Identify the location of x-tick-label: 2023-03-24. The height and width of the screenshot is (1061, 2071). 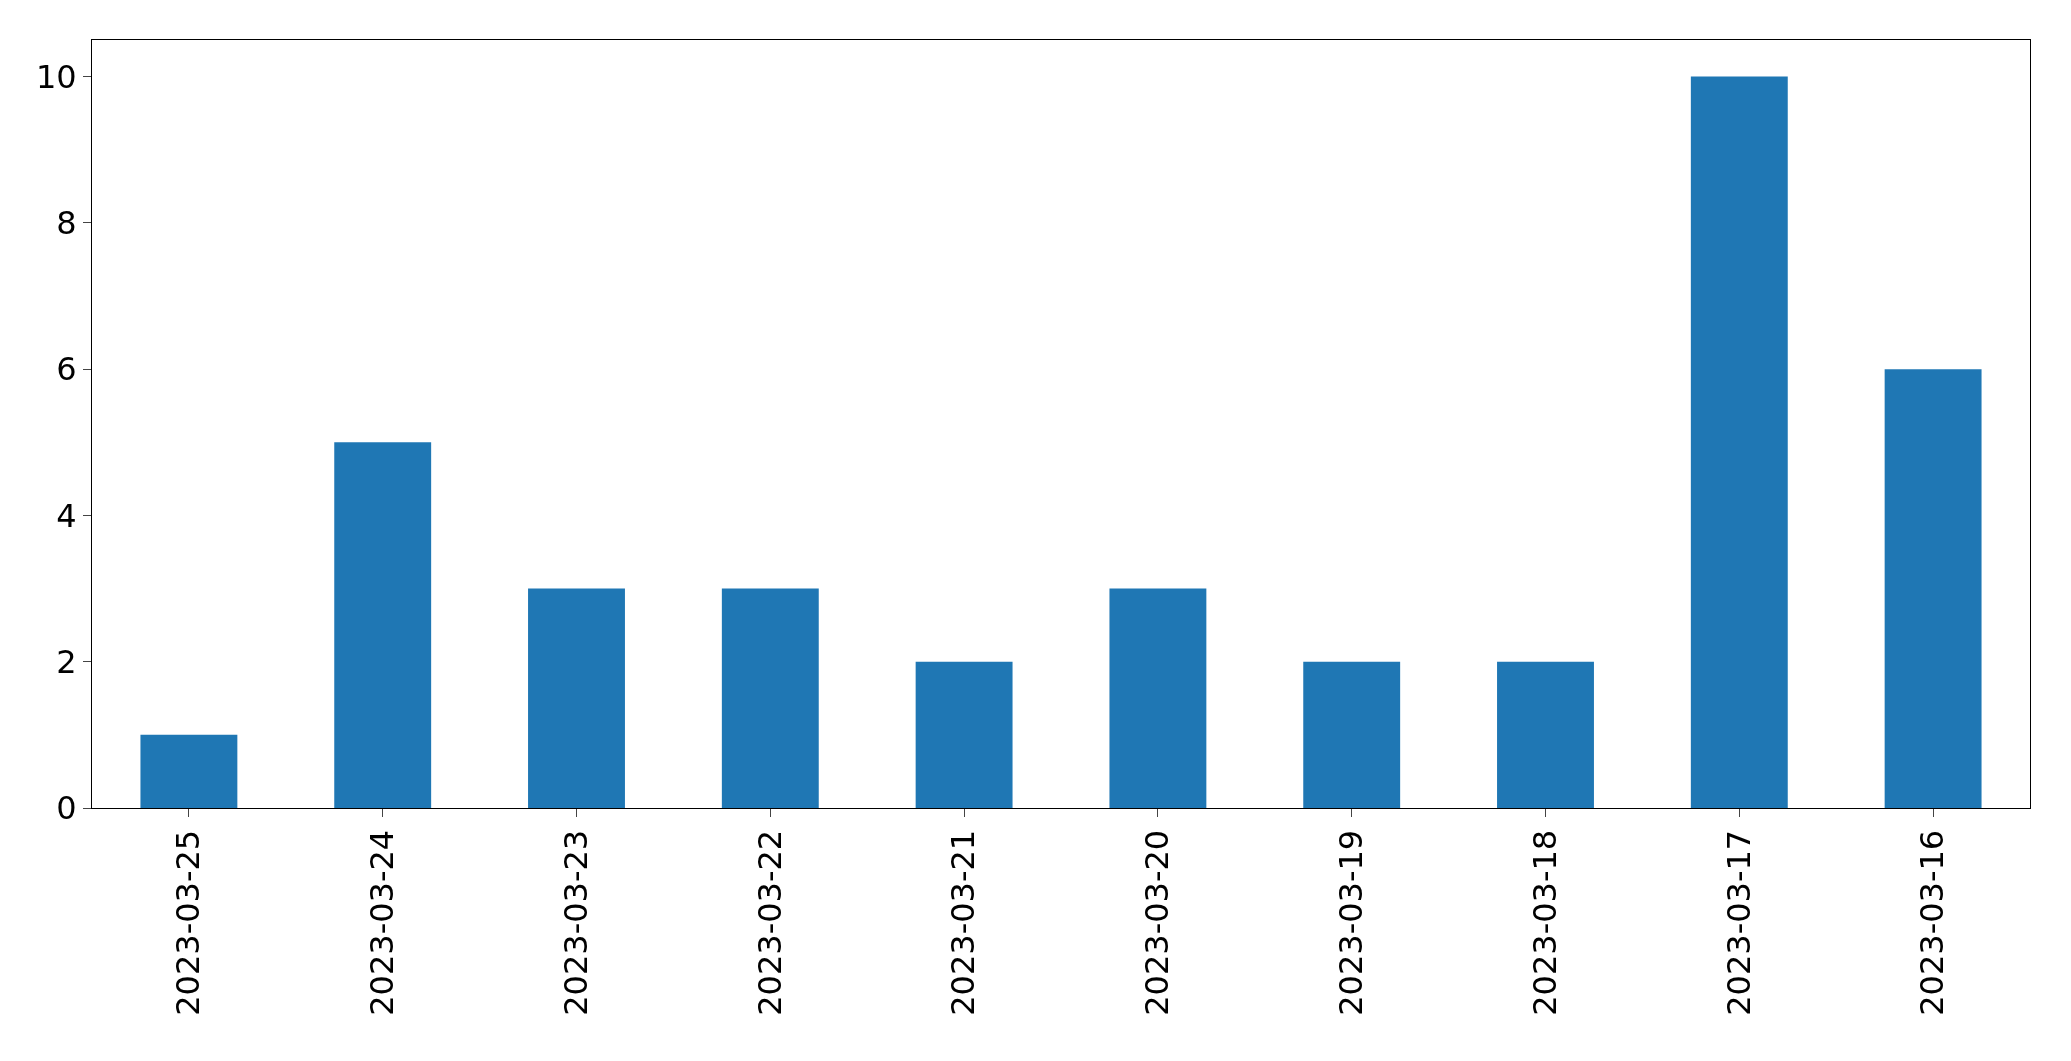
(382, 922).